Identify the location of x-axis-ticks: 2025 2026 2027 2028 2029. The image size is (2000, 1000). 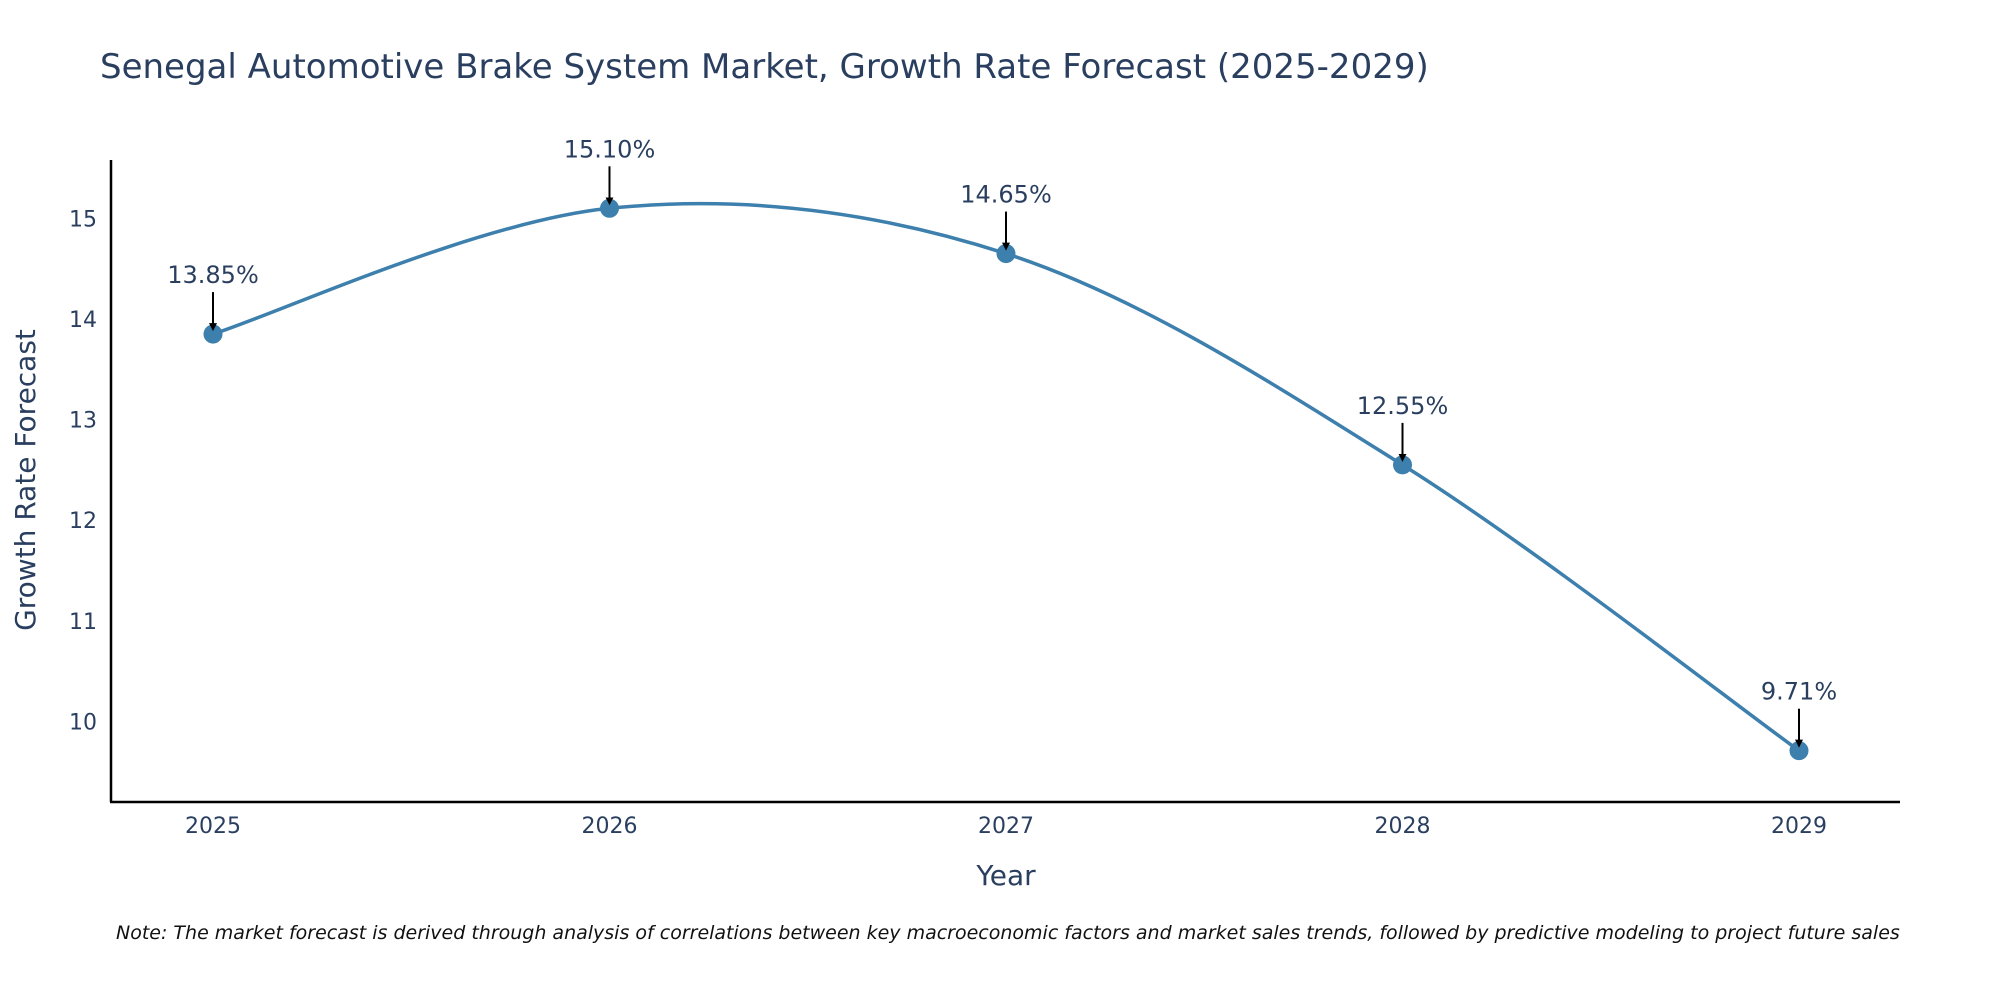
(1006, 826).